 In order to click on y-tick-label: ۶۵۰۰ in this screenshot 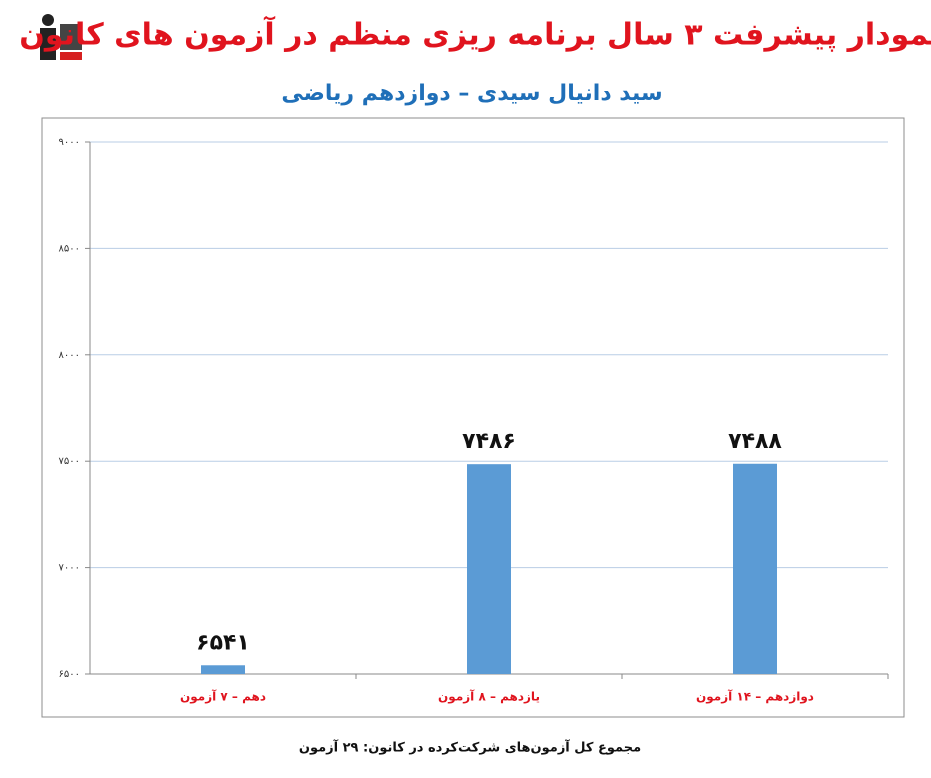, I will do `click(69, 674)`.